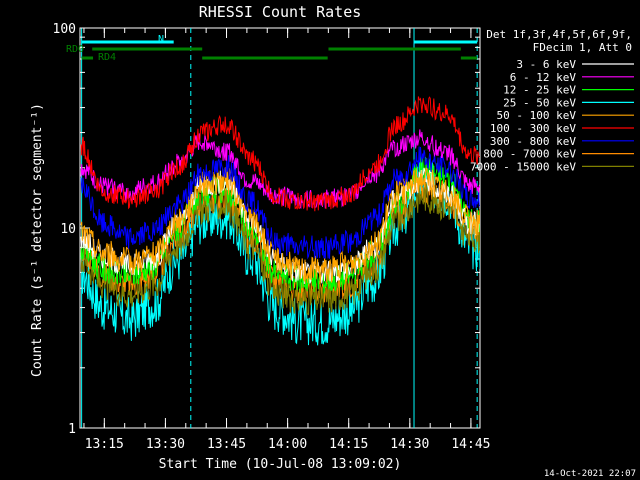  What do you see at coordinates (590, 474) in the screenshot?
I see `footer-timestamp: 14-Oct-2021 22:07` at bounding box center [590, 474].